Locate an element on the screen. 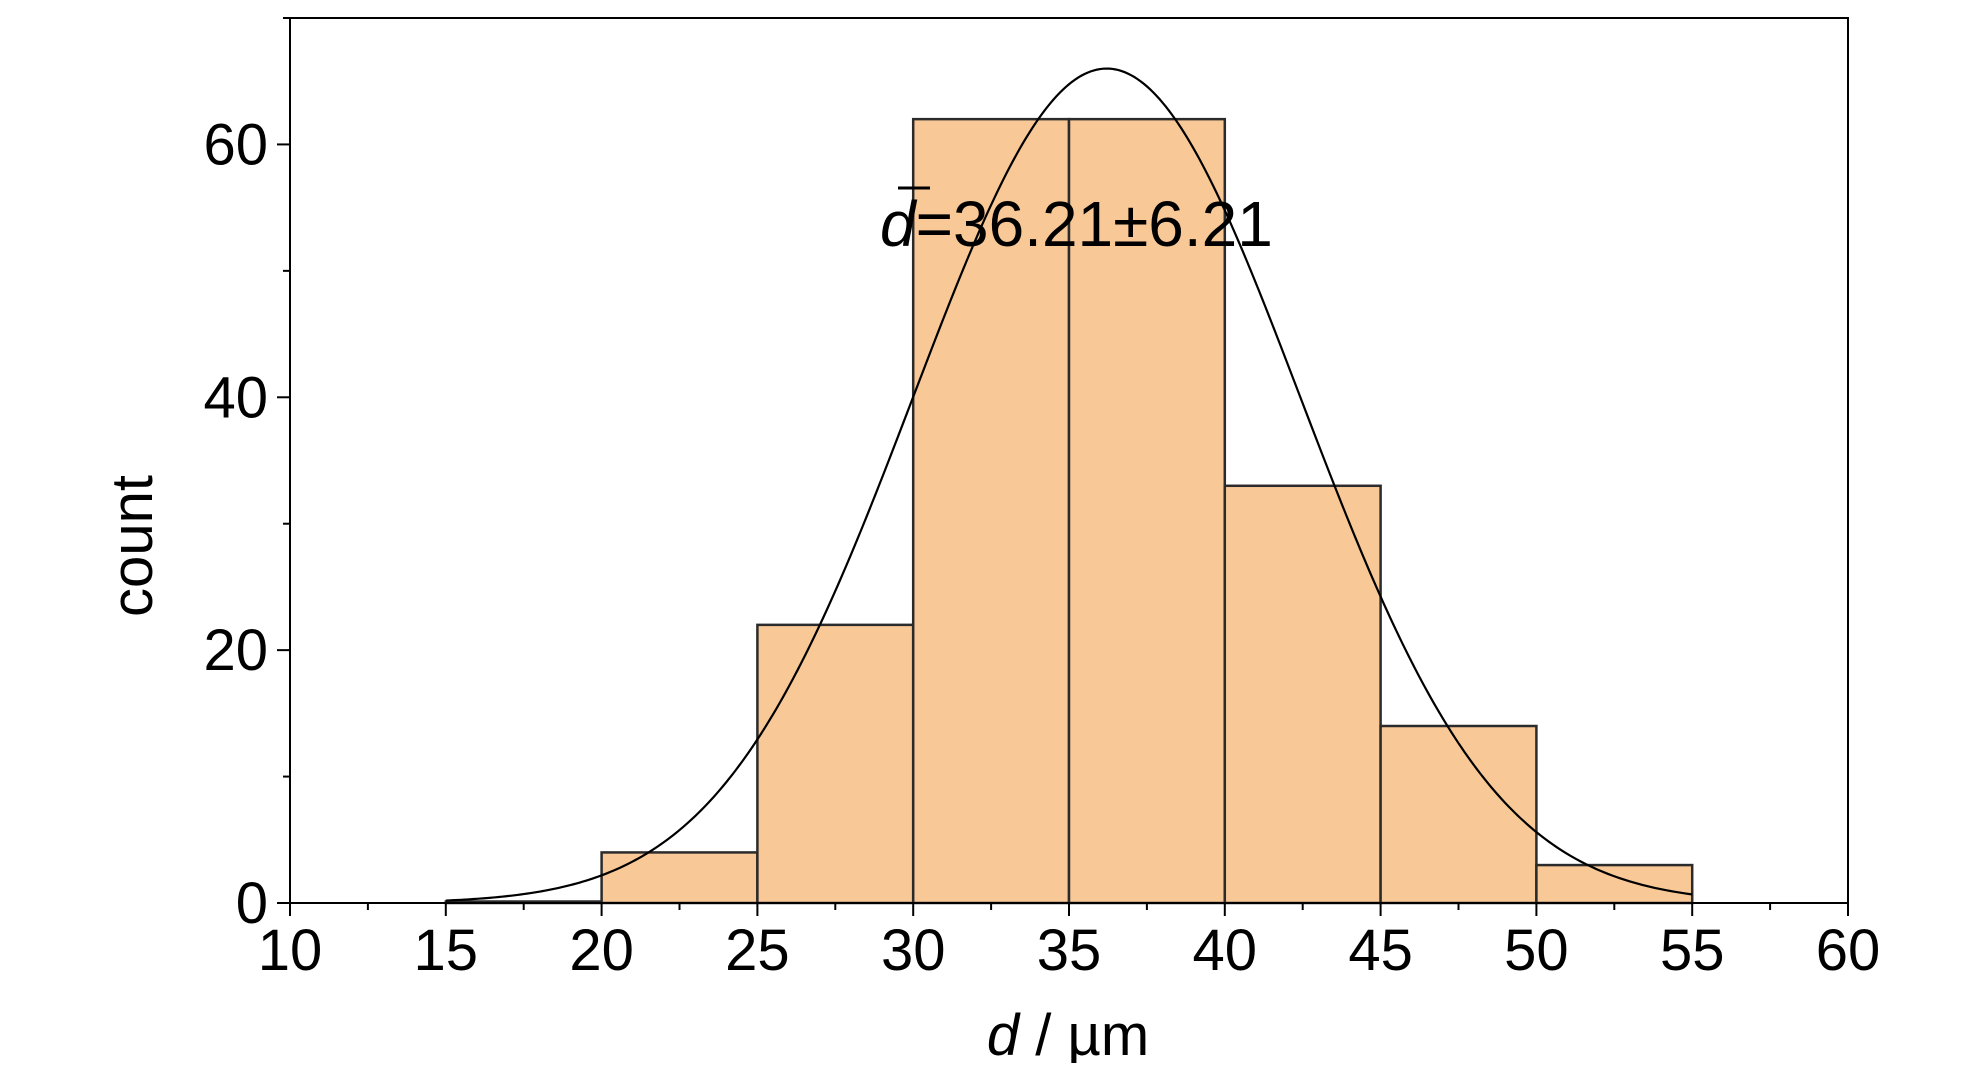 The height and width of the screenshot is (1068, 1984). x-tick-label-60: 60 is located at coordinates (1848, 950).